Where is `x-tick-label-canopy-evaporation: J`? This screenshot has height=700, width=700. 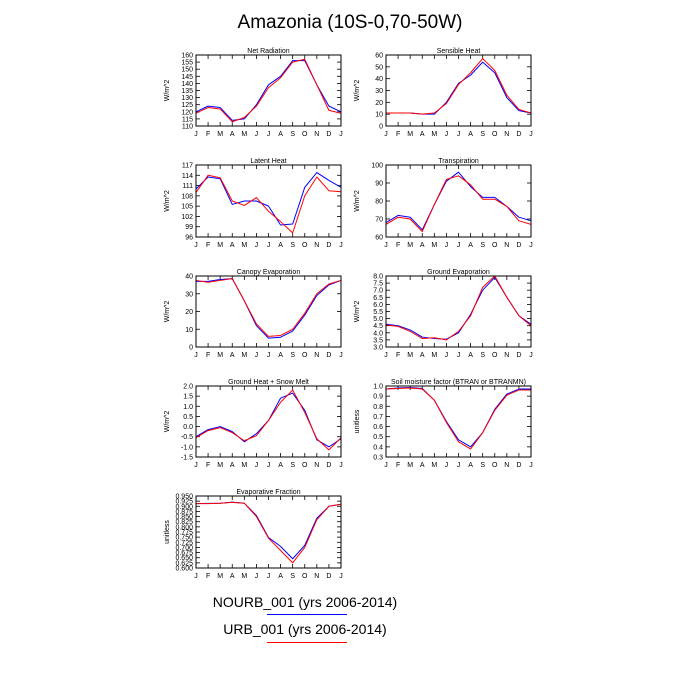 x-tick-label-canopy-evaporation: J is located at coordinates (341, 355).